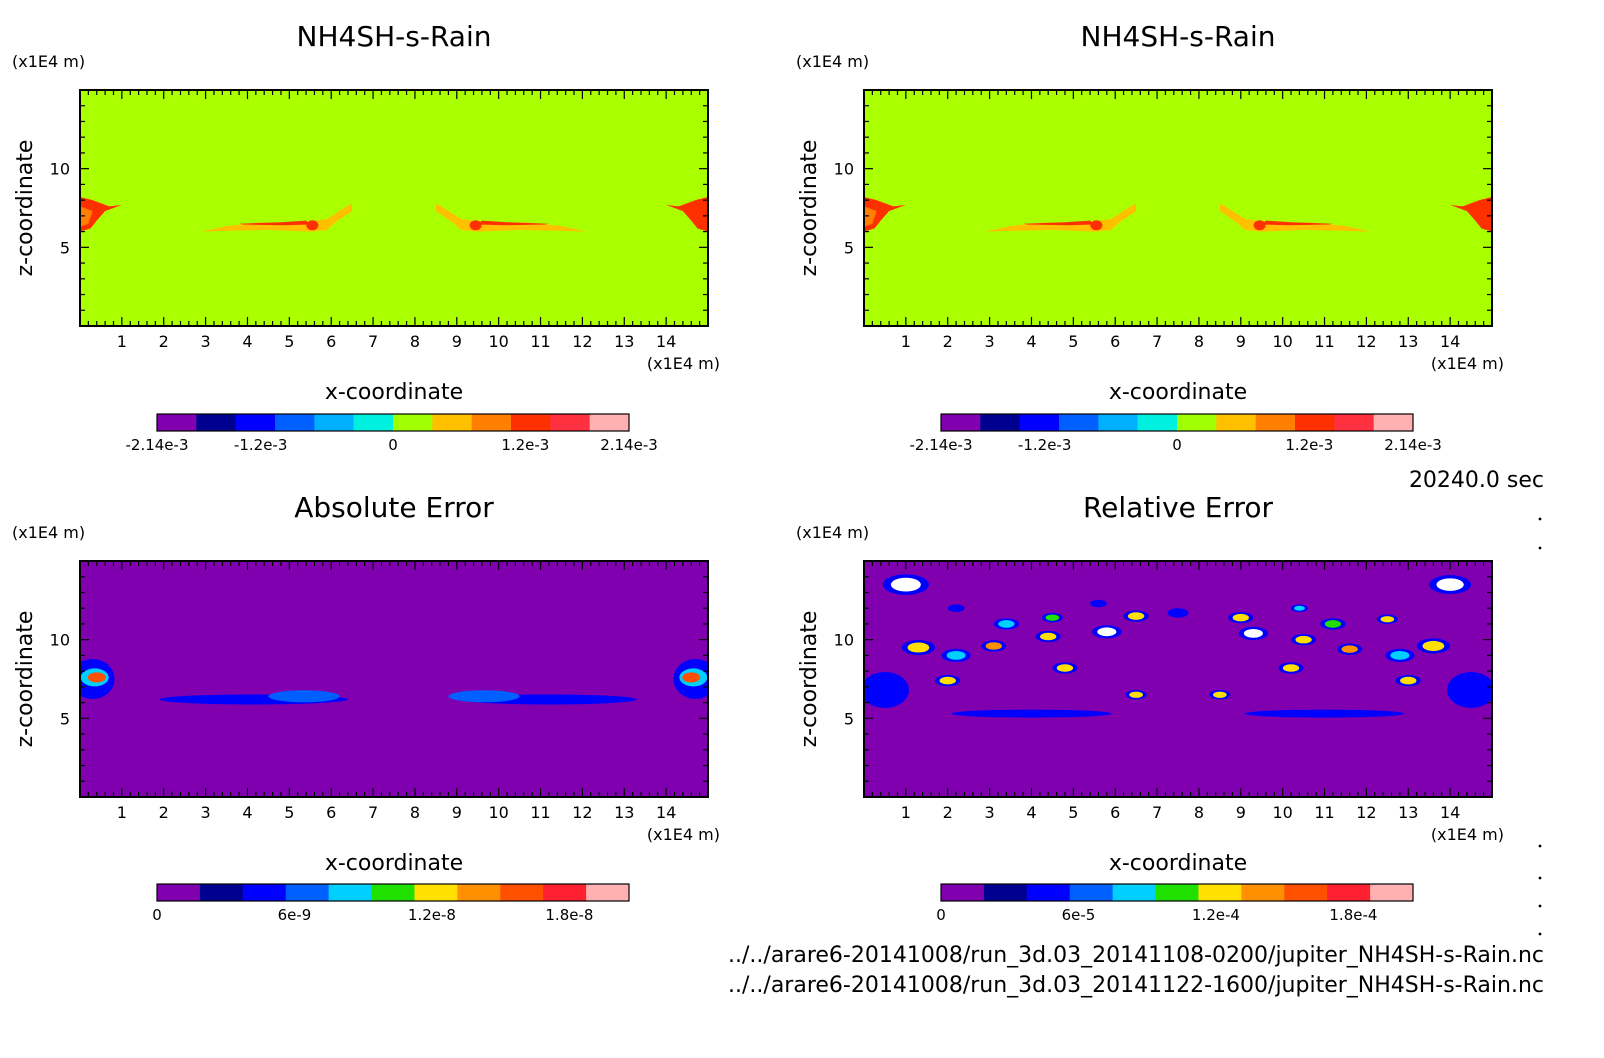 The image size is (1604, 1058). What do you see at coordinates (1353, 915) in the screenshot?
I see `colorbar-tick-label: 1.8e-4` at bounding box center [1353, 915].